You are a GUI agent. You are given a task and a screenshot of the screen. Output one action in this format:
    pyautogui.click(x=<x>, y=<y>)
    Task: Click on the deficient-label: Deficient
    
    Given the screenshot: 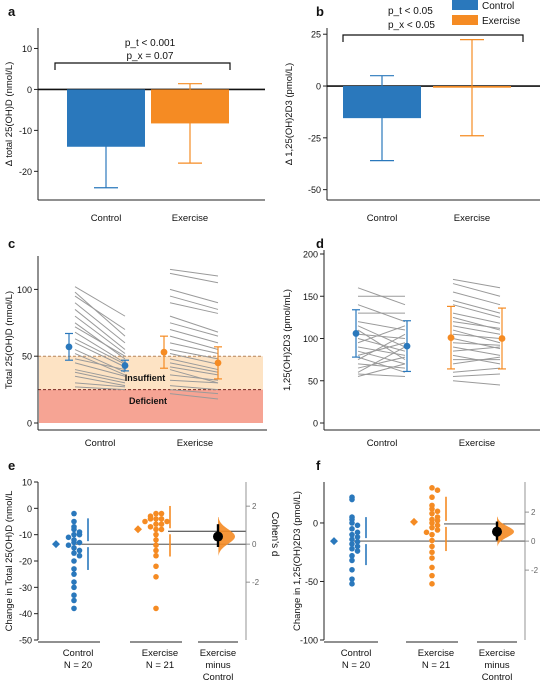 What is the action you would take?
    pyautogui.click(x=148, y=401)
    